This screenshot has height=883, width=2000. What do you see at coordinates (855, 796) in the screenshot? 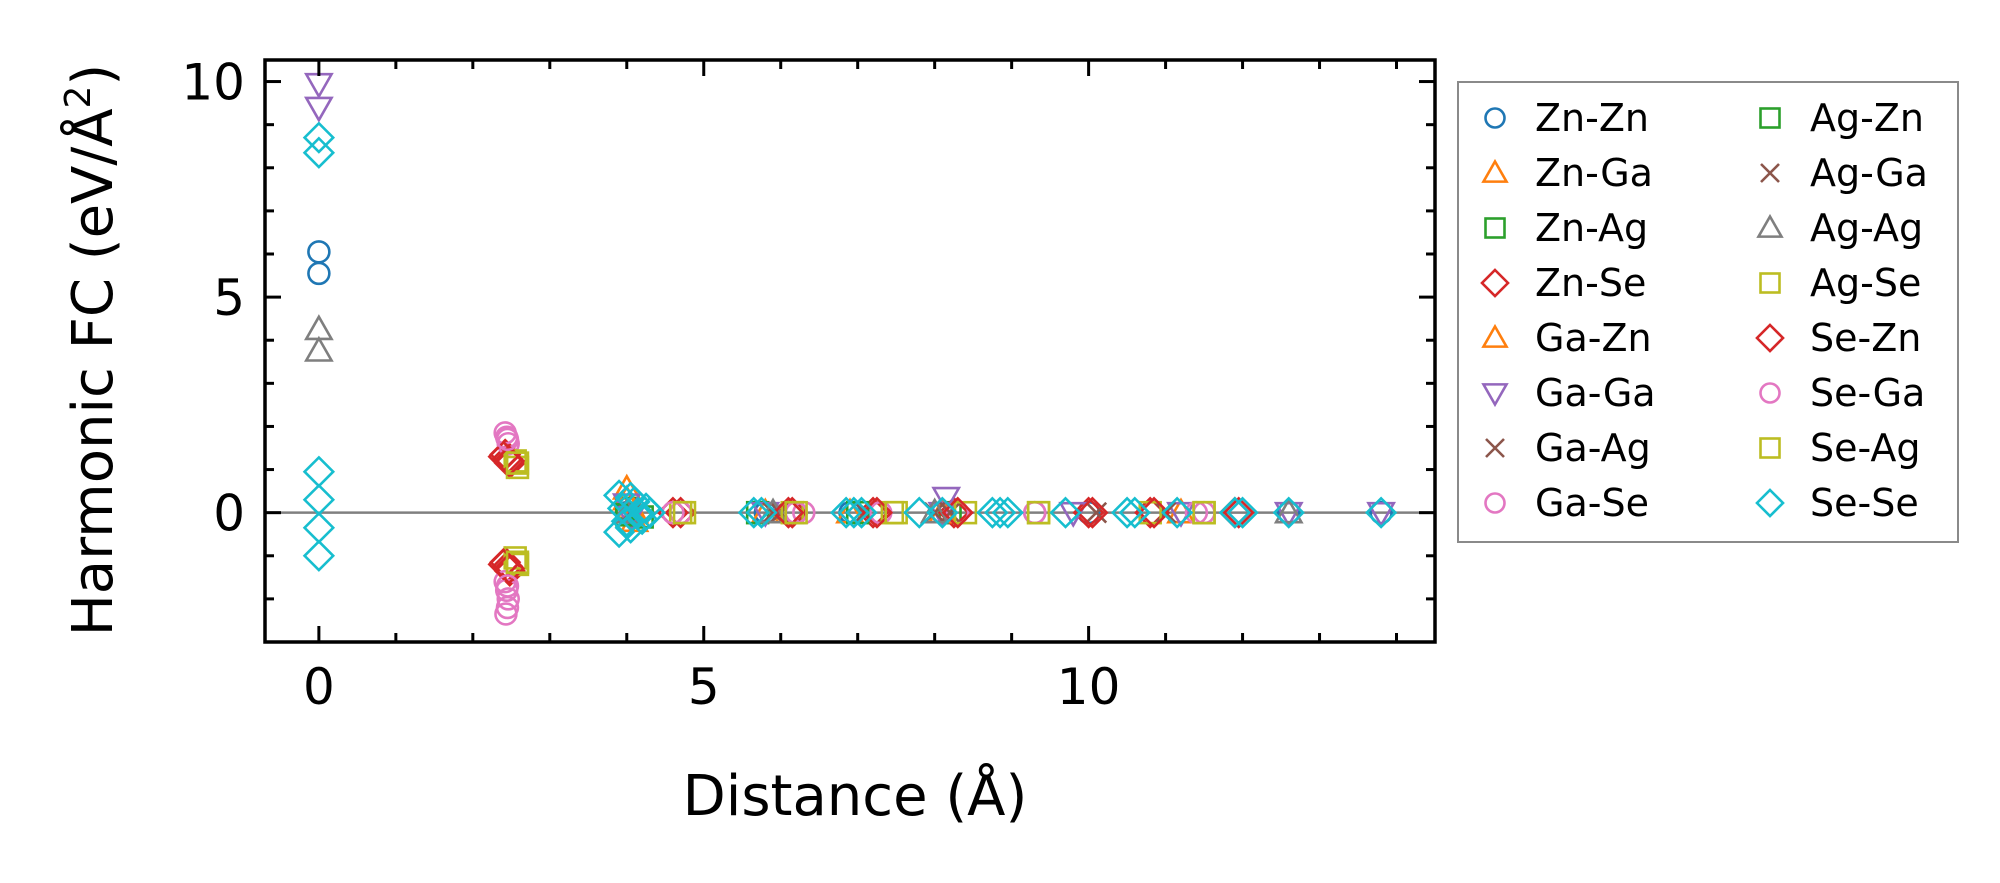
I see `x-axis-label: Distance (Å)` at bounding box center [855, 796].